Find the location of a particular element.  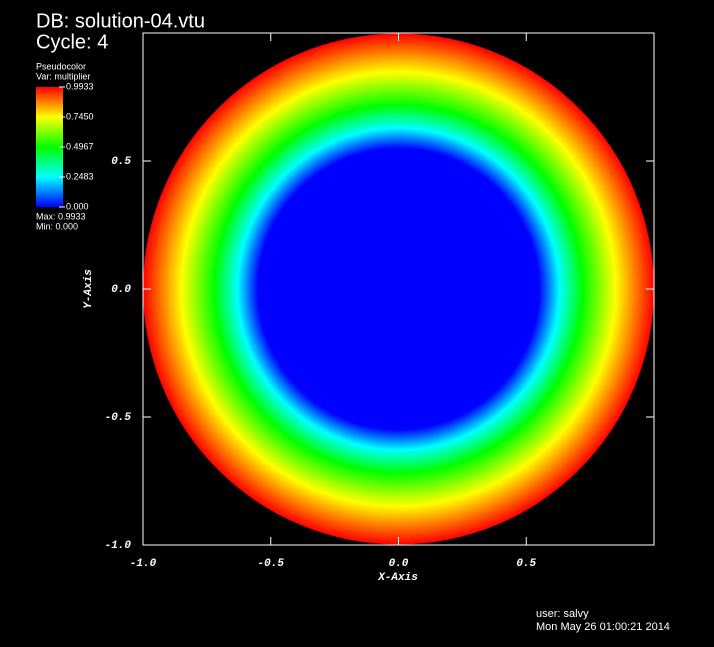

colorbar-label: 0.7450 is located at coordinates (80, 116).